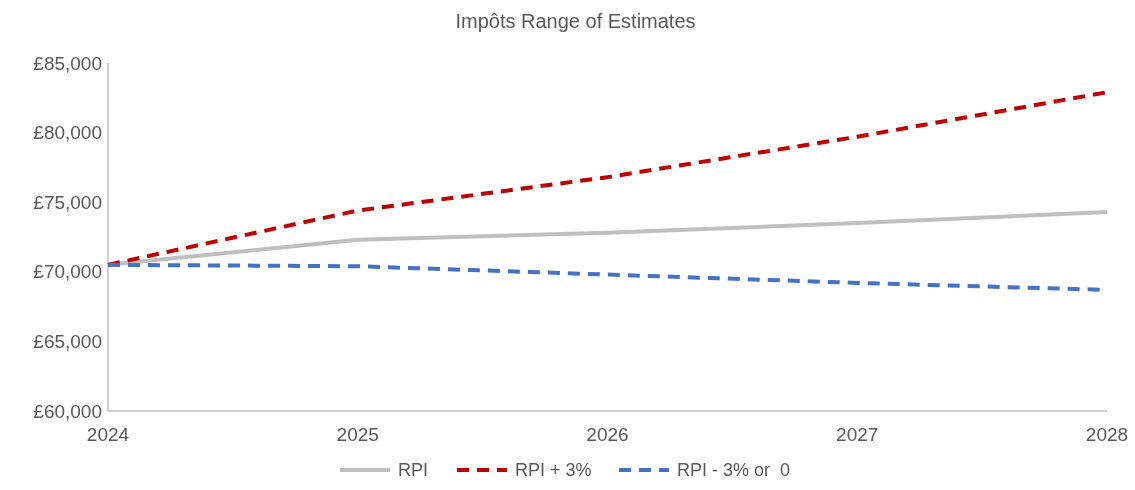  I want to click on legend-label: RPI, so click(413, 470).